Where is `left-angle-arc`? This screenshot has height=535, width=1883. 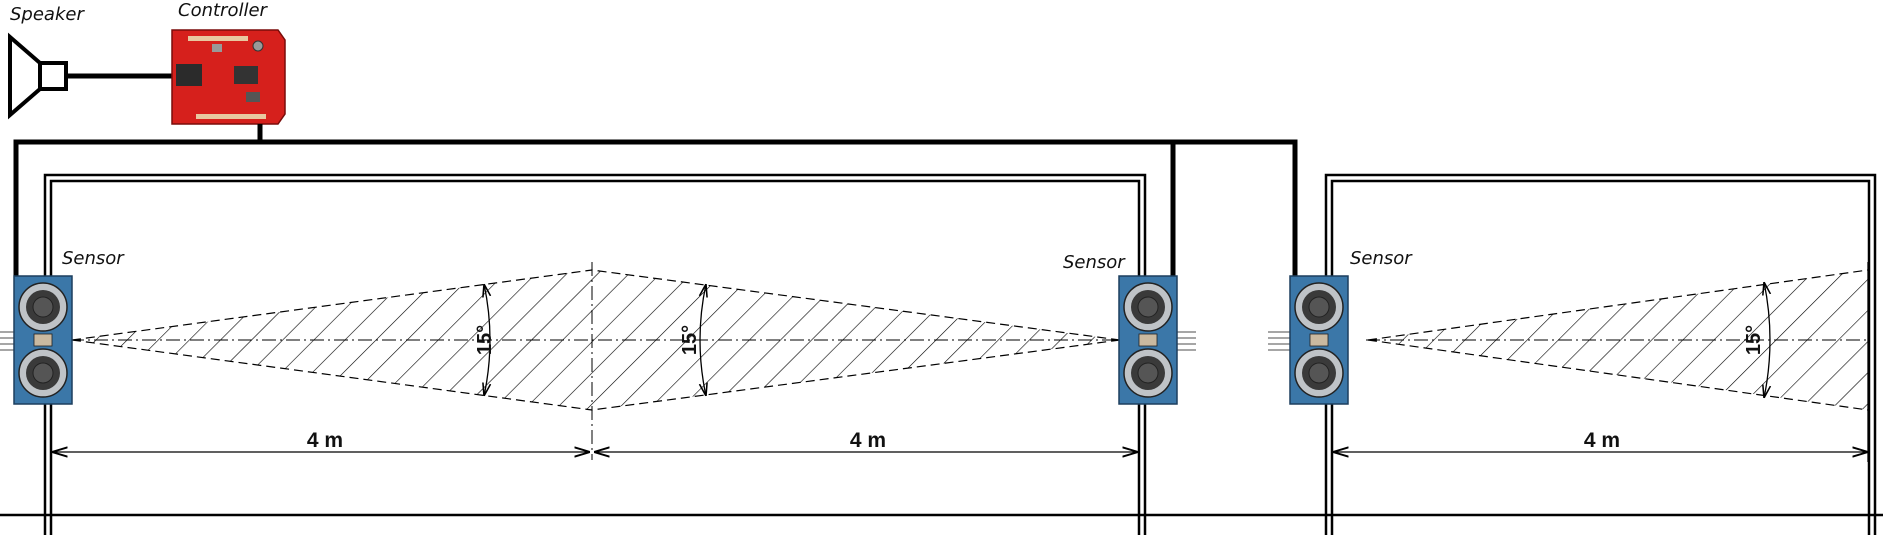 left-angle-arc is located at coordinates (487, 340).